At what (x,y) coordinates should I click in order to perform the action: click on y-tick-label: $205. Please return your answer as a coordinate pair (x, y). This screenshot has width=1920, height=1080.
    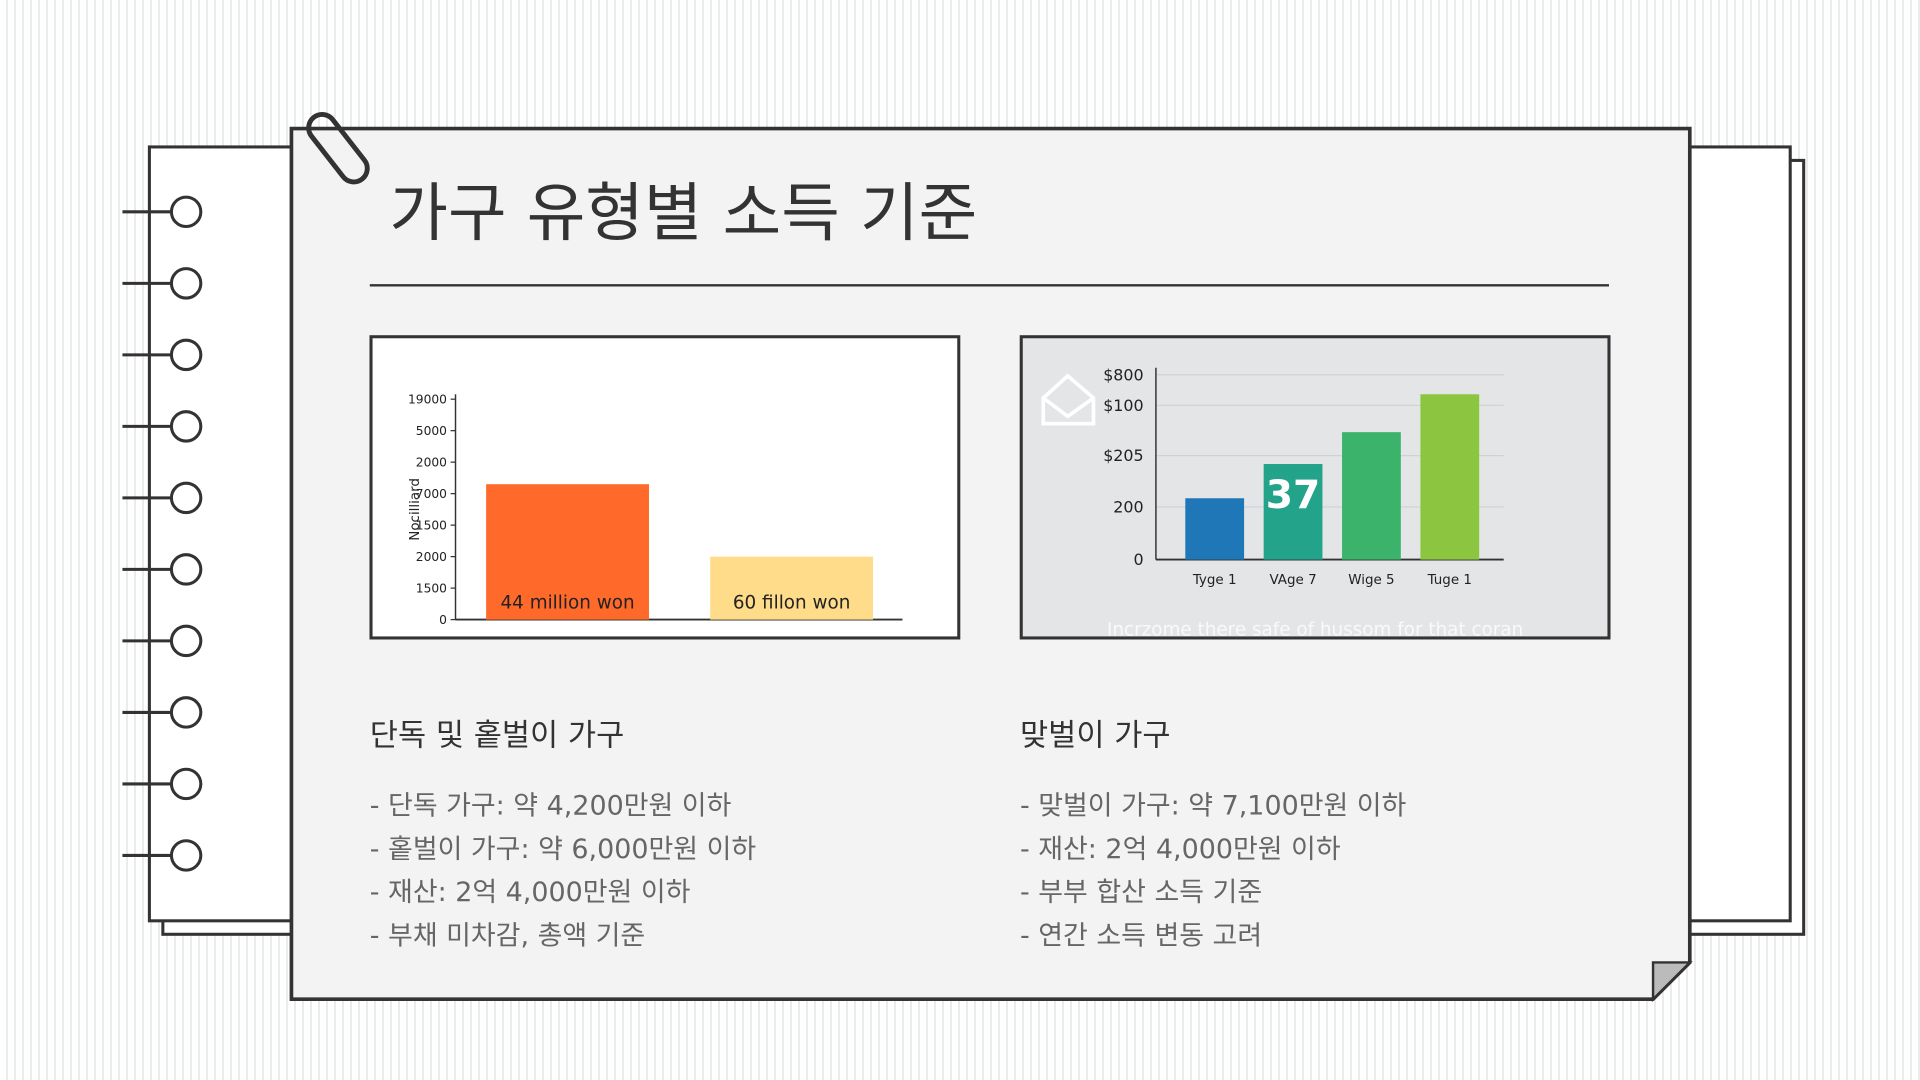
    Looking at the image, I should click on (1123, 455).